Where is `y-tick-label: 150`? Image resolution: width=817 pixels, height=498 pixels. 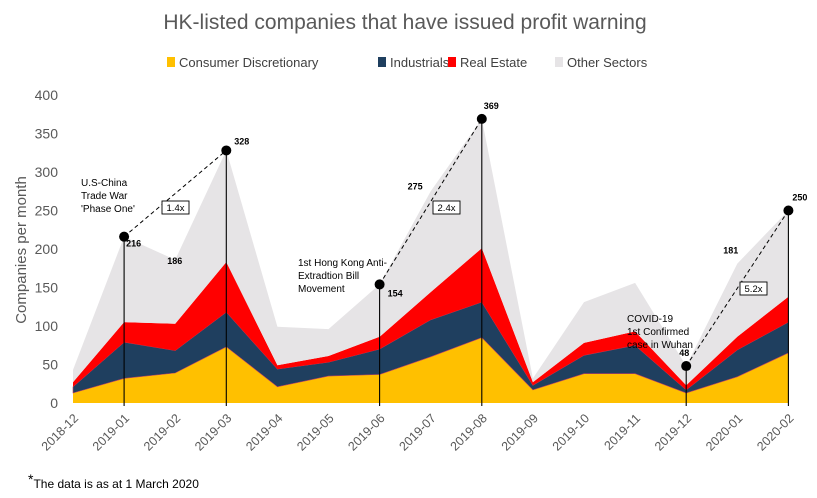 y-tick-label: 150 is located at coordinates (47, 288).